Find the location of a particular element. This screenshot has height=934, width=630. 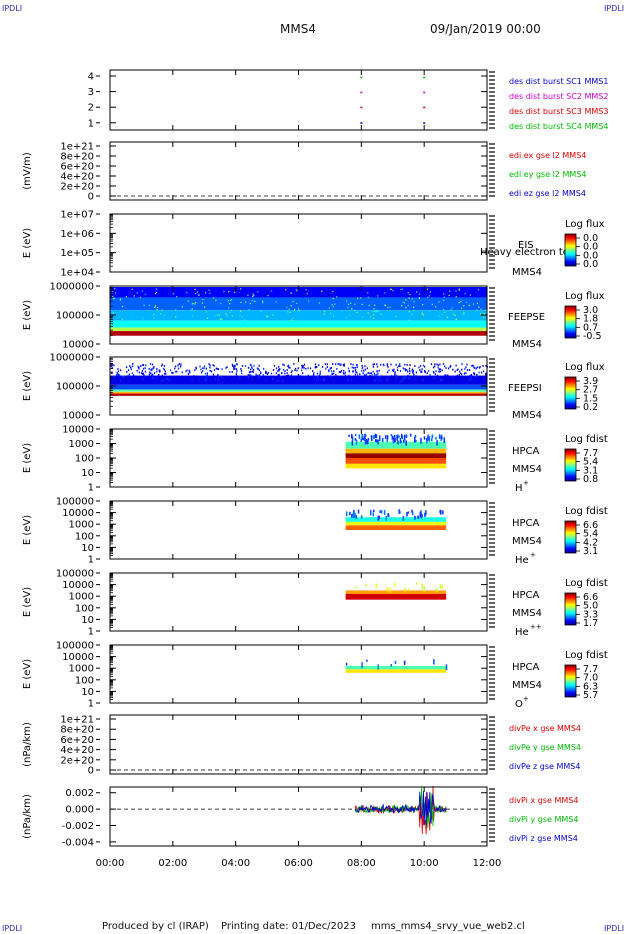

hpca_he-colorbar is located at coordinates (570, 537).